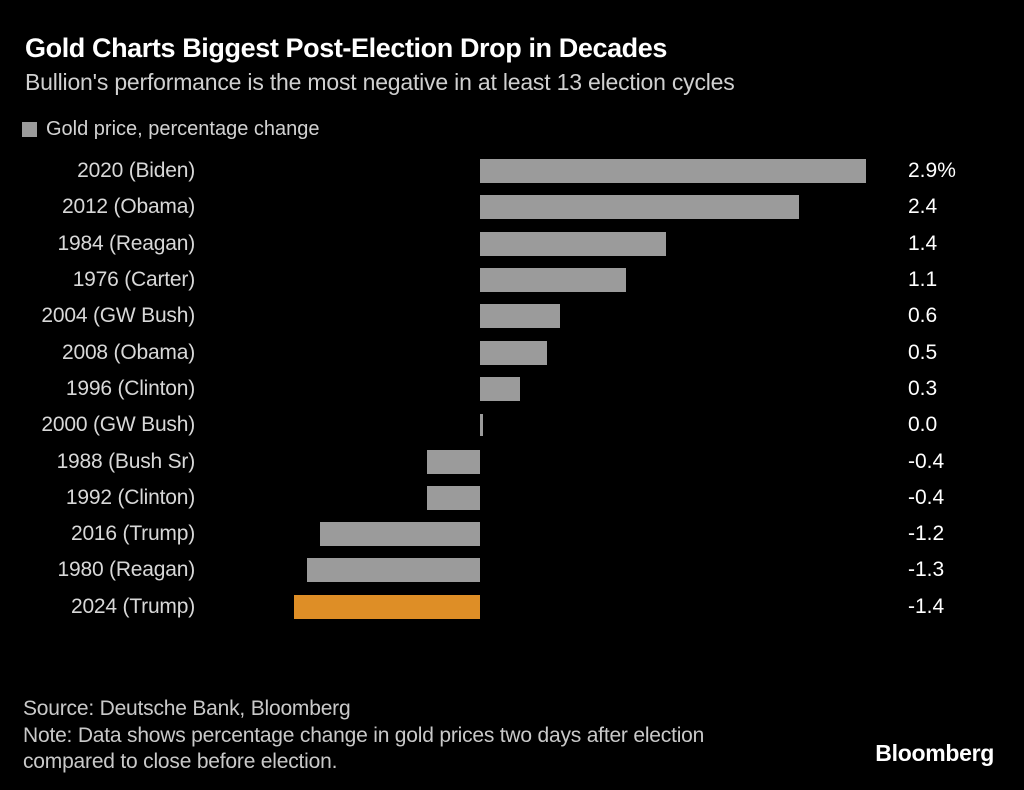  Describe the element at coordinates (926, 534) in the screenshot. I see `value-label: -1.2` at that location.